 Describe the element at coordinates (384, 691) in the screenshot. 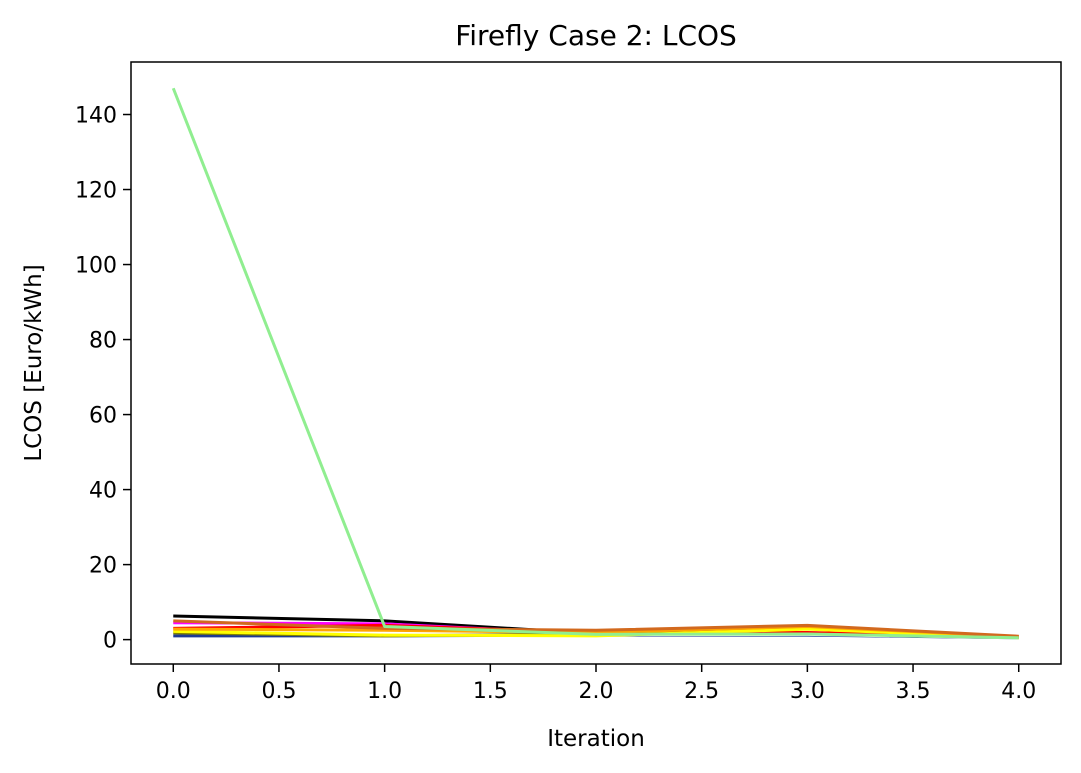

I see `x-tick-label: 1.0` at that location.